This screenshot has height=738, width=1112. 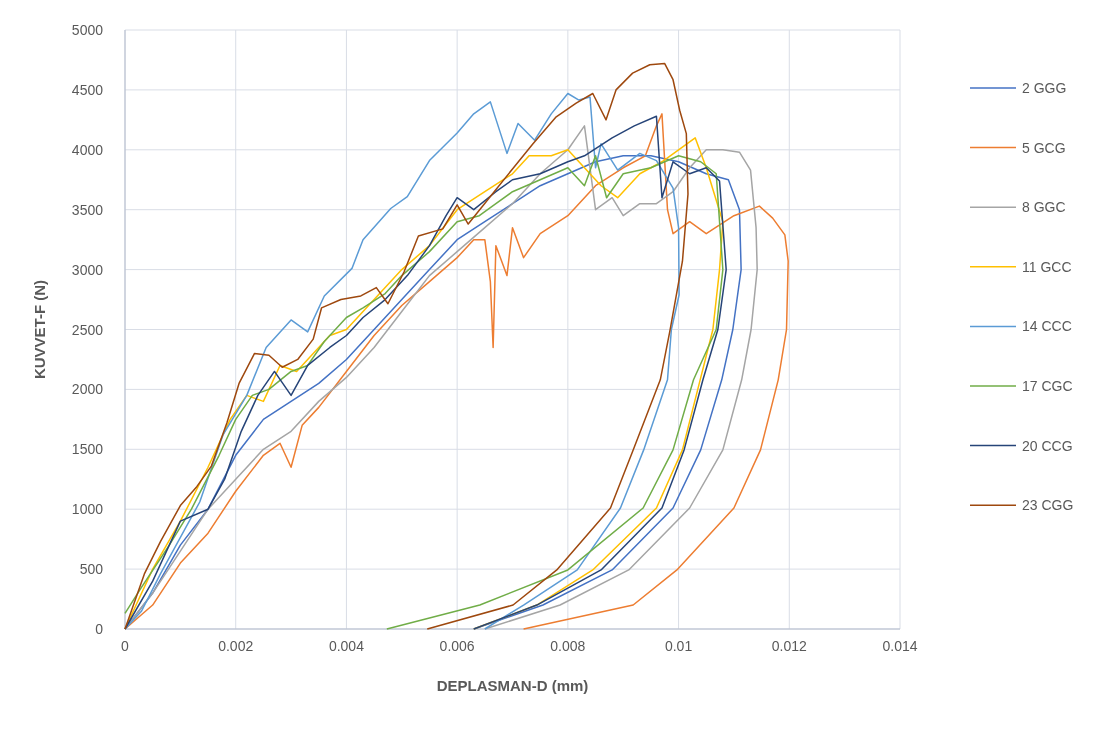 I want to click on y-tick-label: 4000, so click(x=87, y=149).